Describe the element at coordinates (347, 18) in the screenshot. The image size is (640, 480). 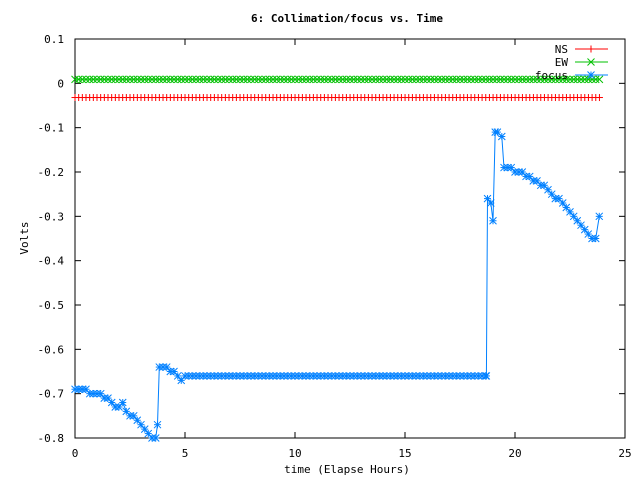
I see `chart-title: 6: Collimation/focus vs. Time` at that location.